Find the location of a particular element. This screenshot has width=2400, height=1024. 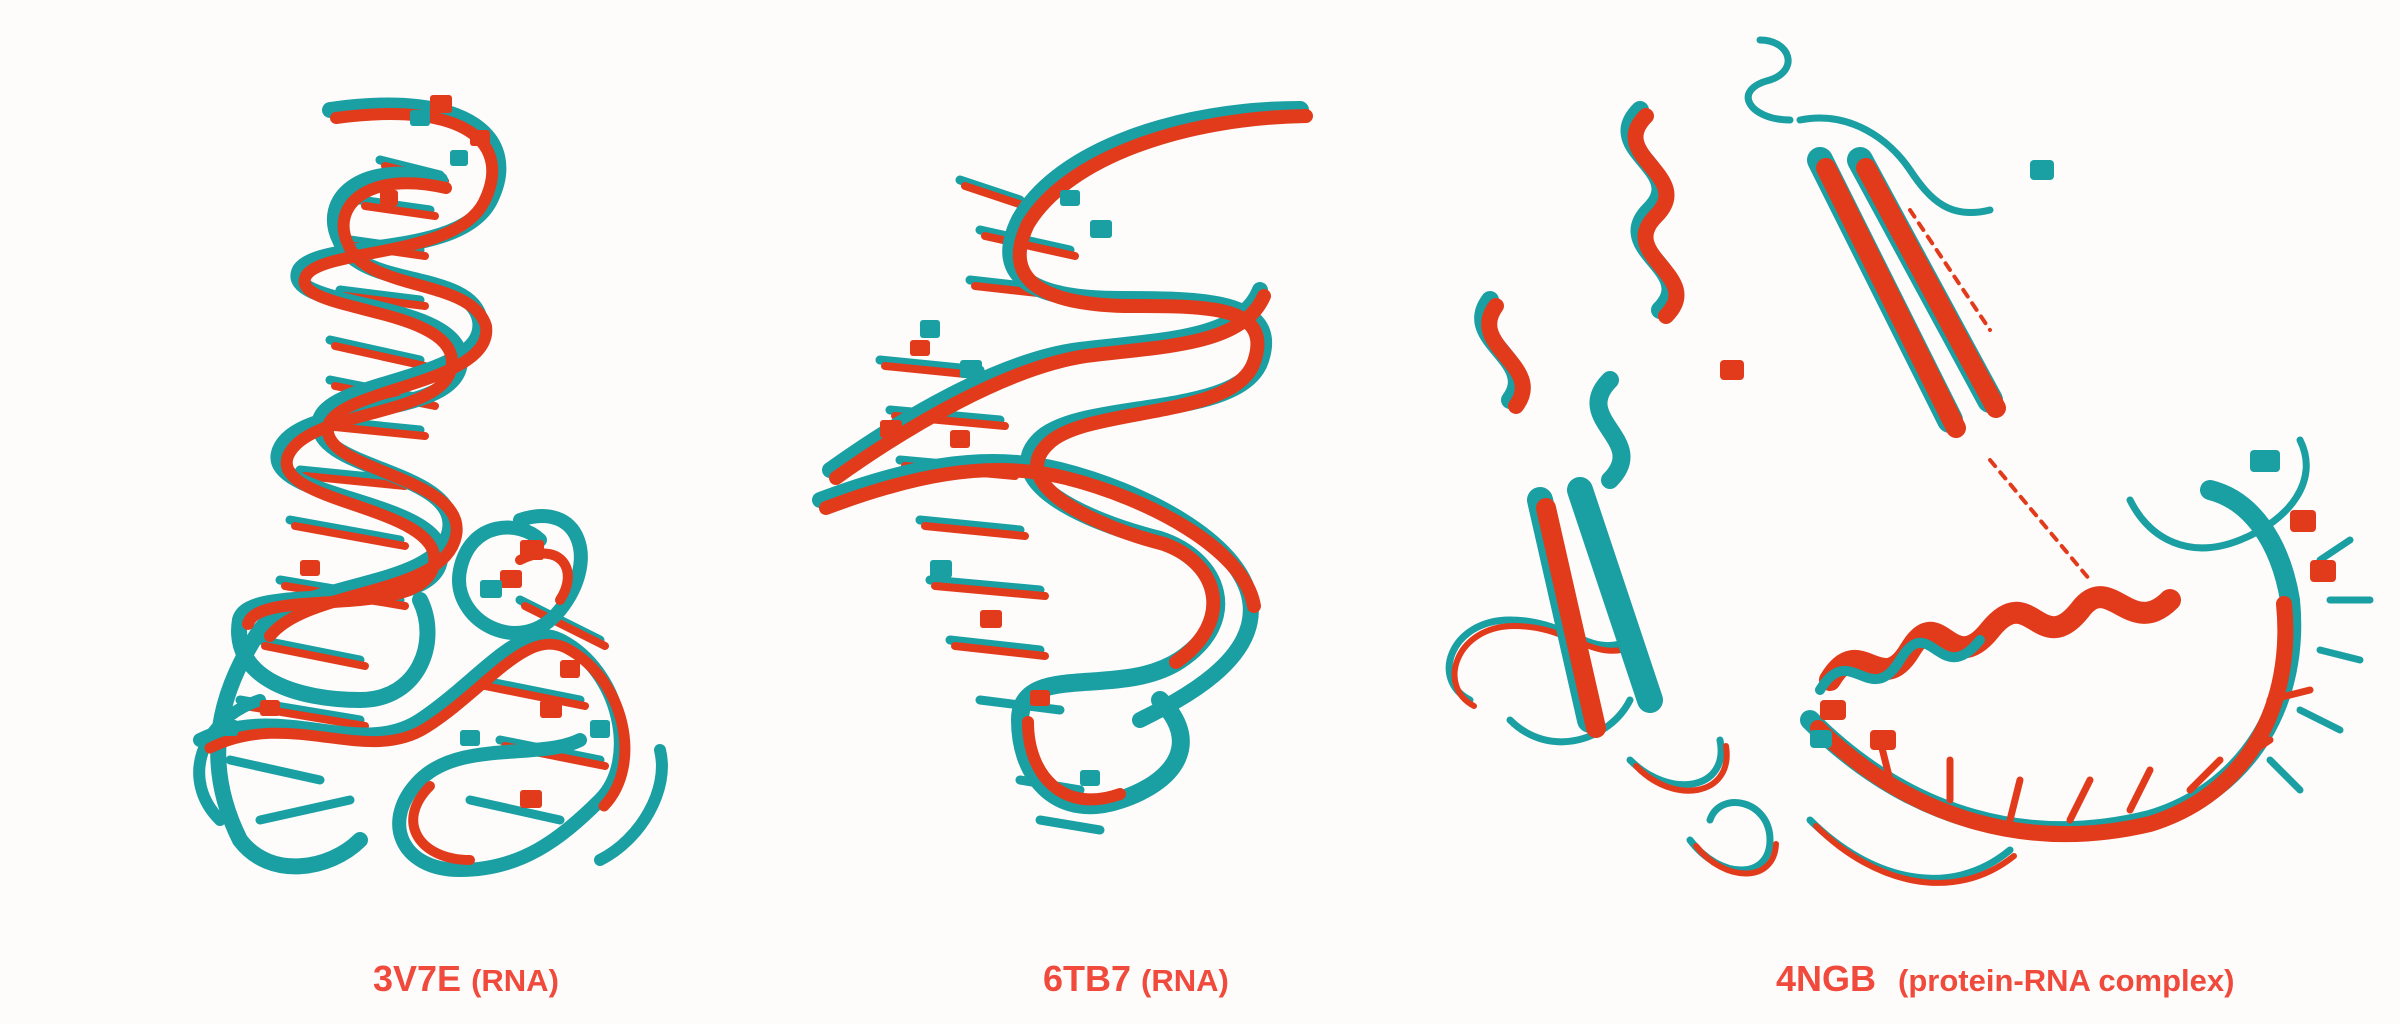

structure-kind: (protein-RNA complex) is located at coordinates (2066, 980).